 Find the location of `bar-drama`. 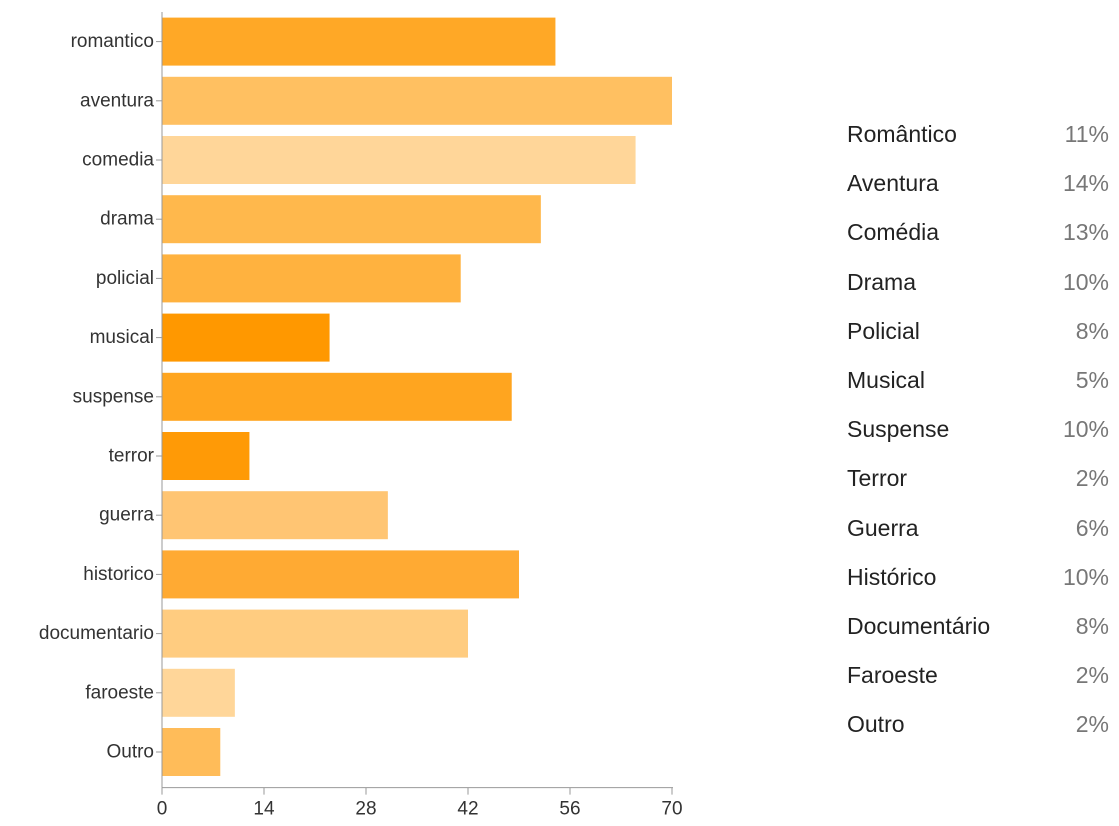

bar-drama is located at coordinates (351, 219).